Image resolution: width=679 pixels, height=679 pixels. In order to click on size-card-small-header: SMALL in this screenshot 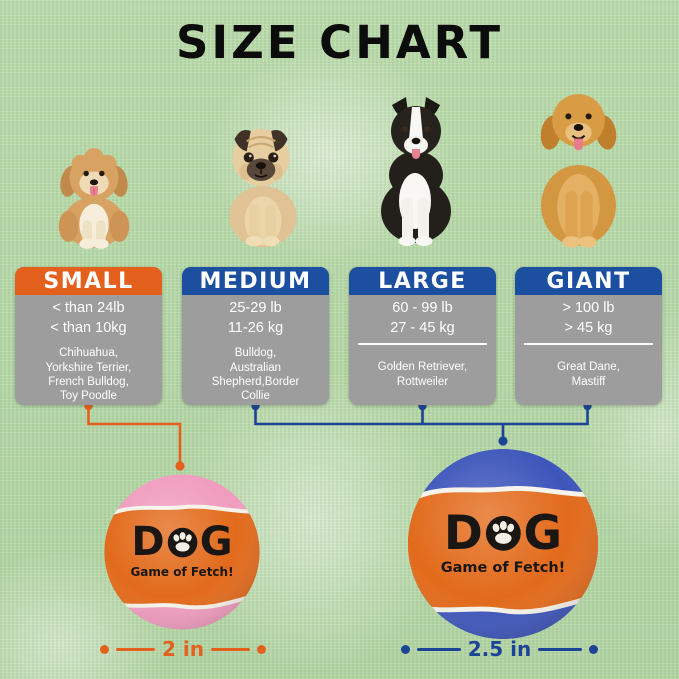, I will do `click(88, 281)`.